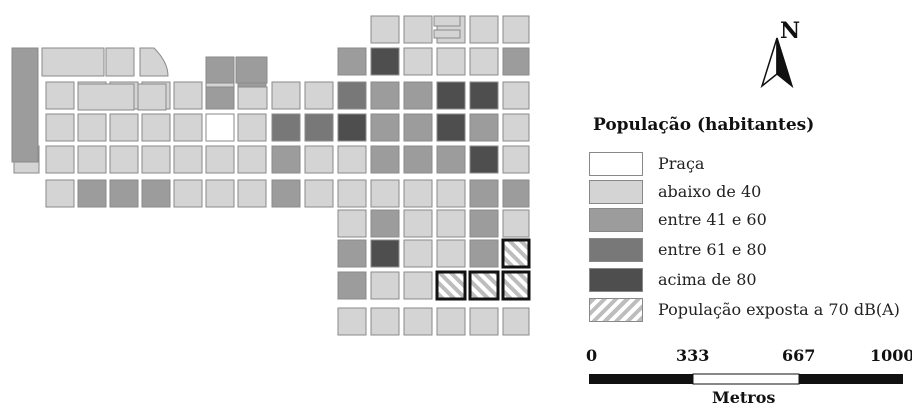  Describe the element at coordinates (744, 397) in the screenshot. I see `scale-units: Metros` at that location.